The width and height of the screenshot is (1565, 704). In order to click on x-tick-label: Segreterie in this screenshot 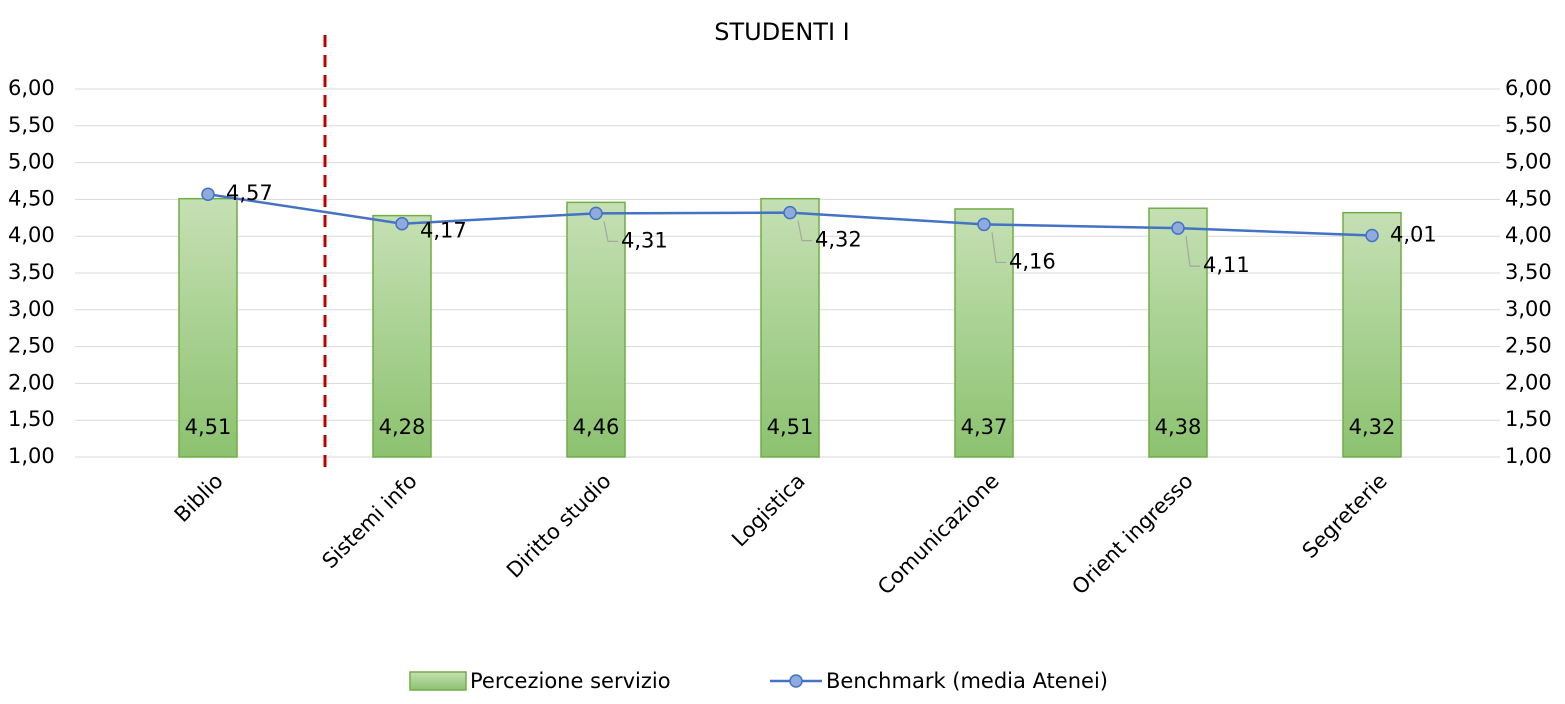, I will do `click(1345, 516)`.